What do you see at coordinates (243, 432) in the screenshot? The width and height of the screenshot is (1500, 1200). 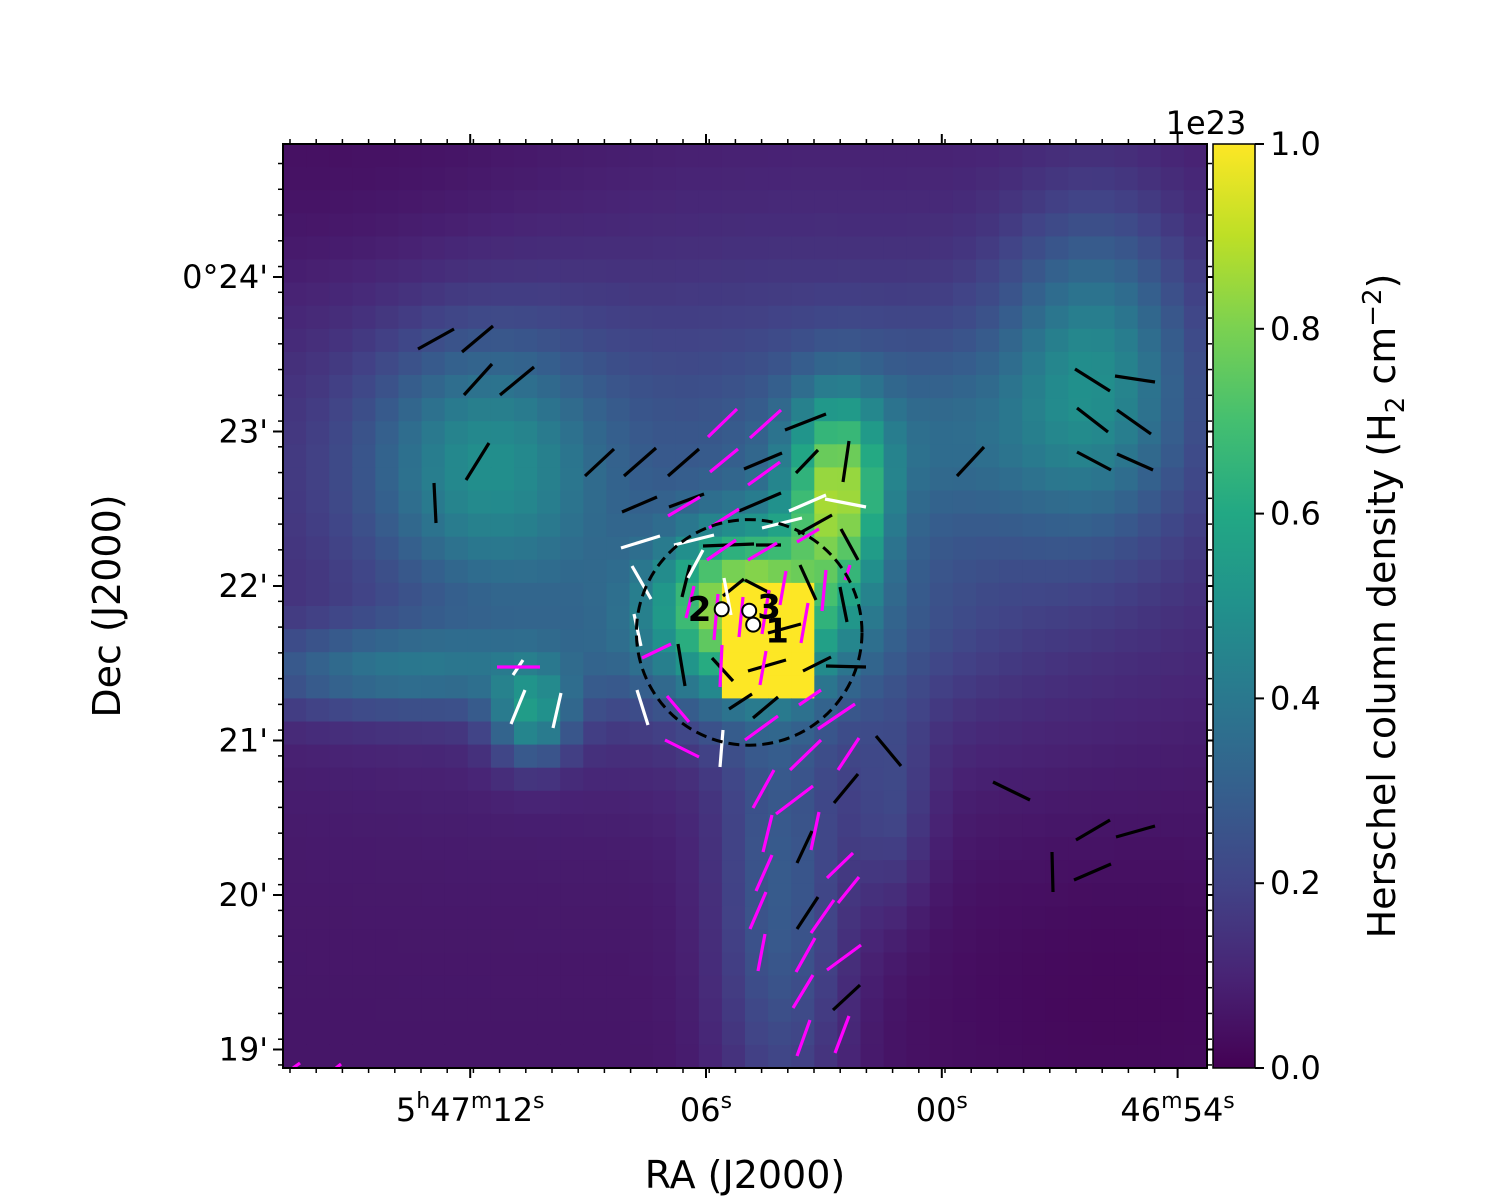 I see `y-tick-label: 23'` at bounding box center [243, 432].